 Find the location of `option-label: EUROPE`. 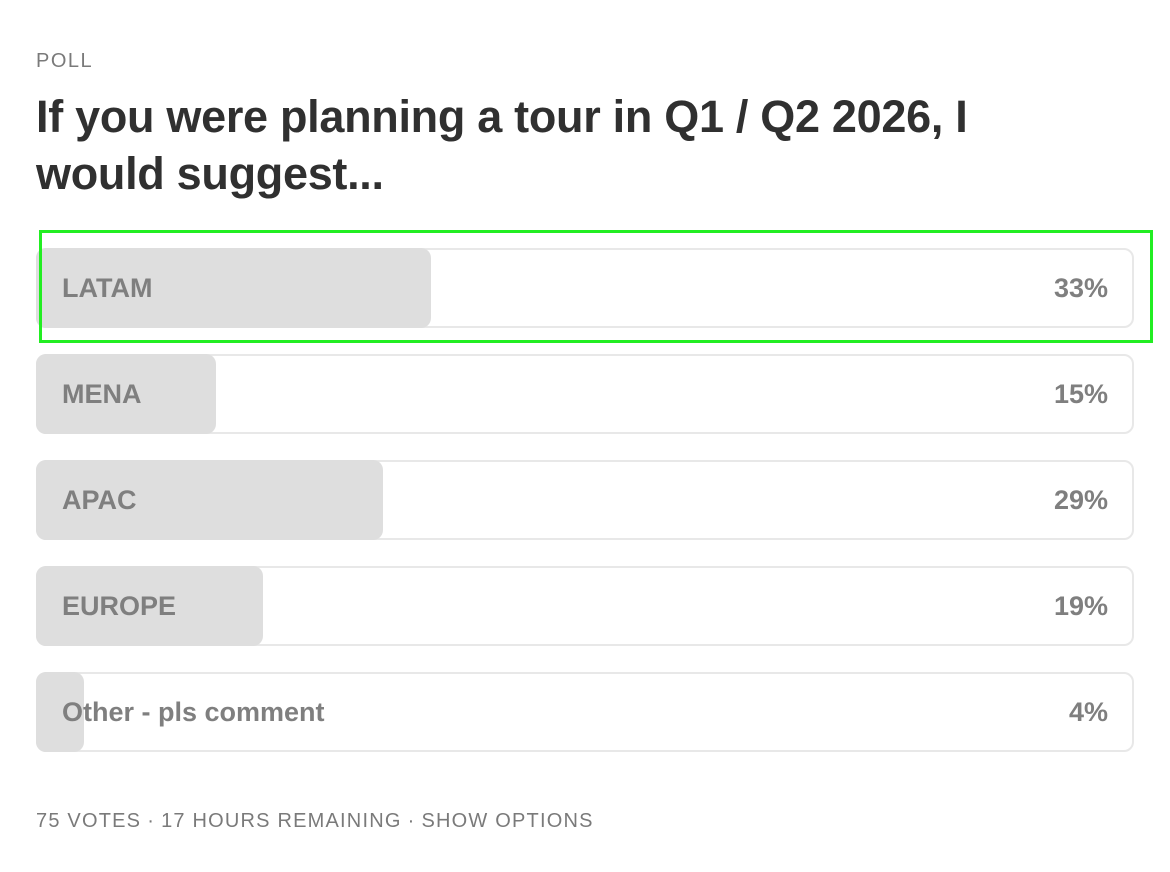

option-label: EUROPE is located at coordinates (119, 606).